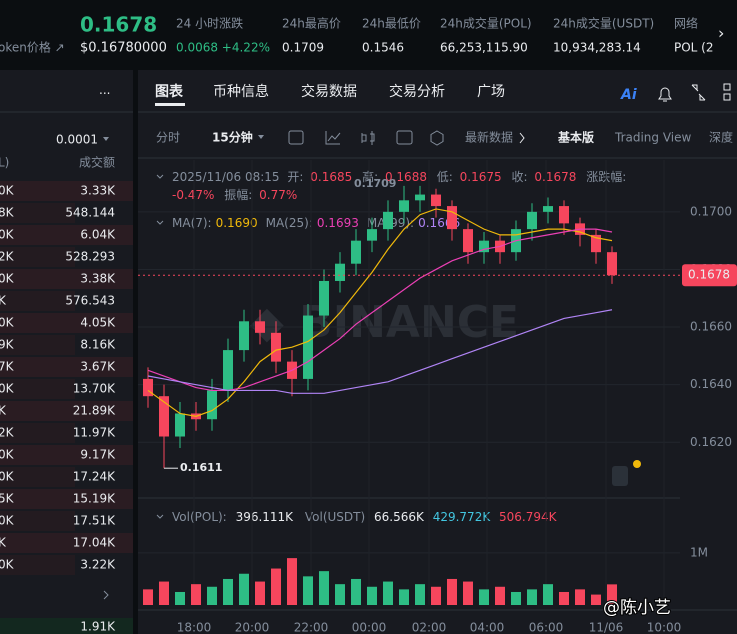  I want to click on tab: 交易分析, so click(417, 91).